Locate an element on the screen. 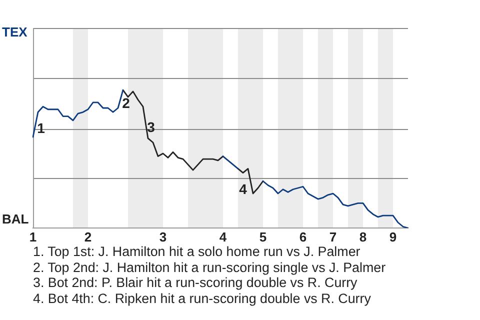 The height and width of the screenshot is (320, 480). text: 3. Bot 2nd: P. Blair hit a run-scoring double vs R. Curry is located at coordinates (195, 282).